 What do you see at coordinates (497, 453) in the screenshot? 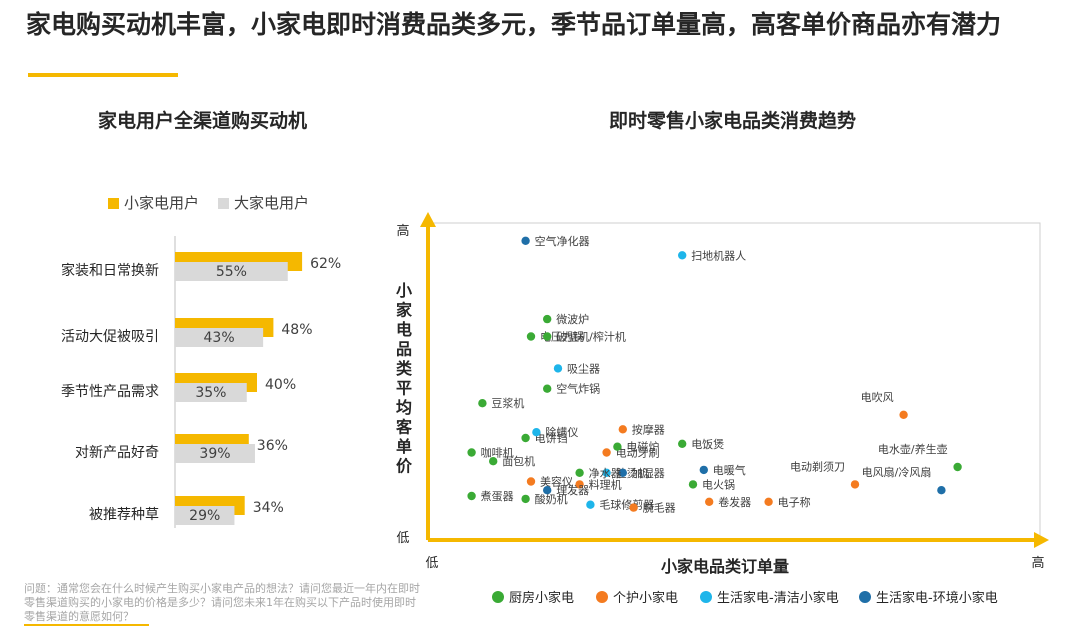
I see `scatter-label-11: 咖啡机` at bounding box center [497, 453].